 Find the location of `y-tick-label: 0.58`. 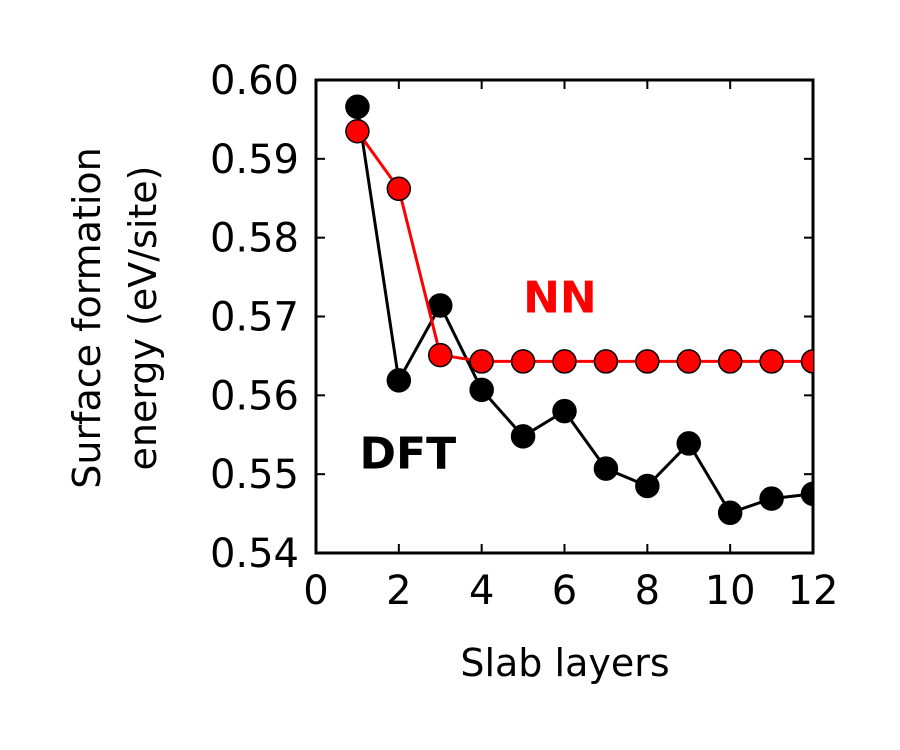

y-tick-label: 0.58 is located at coordinates (254, 239).